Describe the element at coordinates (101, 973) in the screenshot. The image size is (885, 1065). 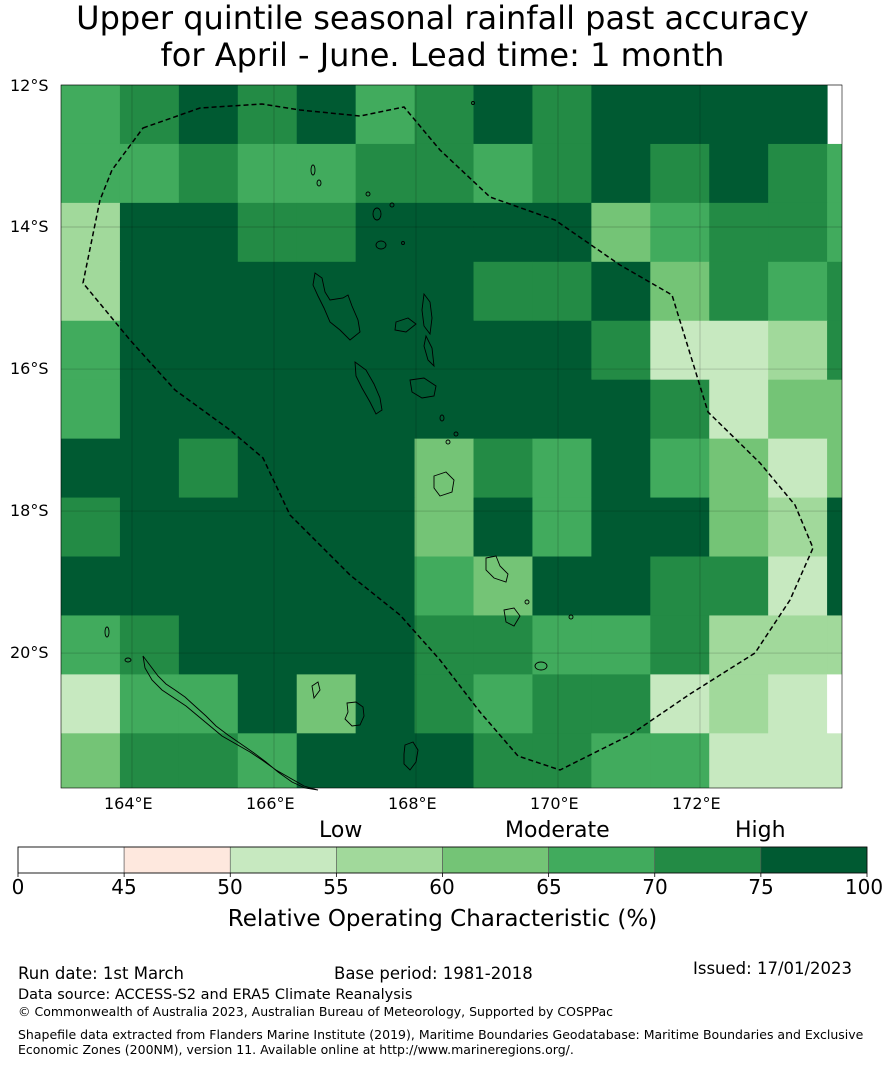
I see `run-date: Run date: 1st March` at that location.